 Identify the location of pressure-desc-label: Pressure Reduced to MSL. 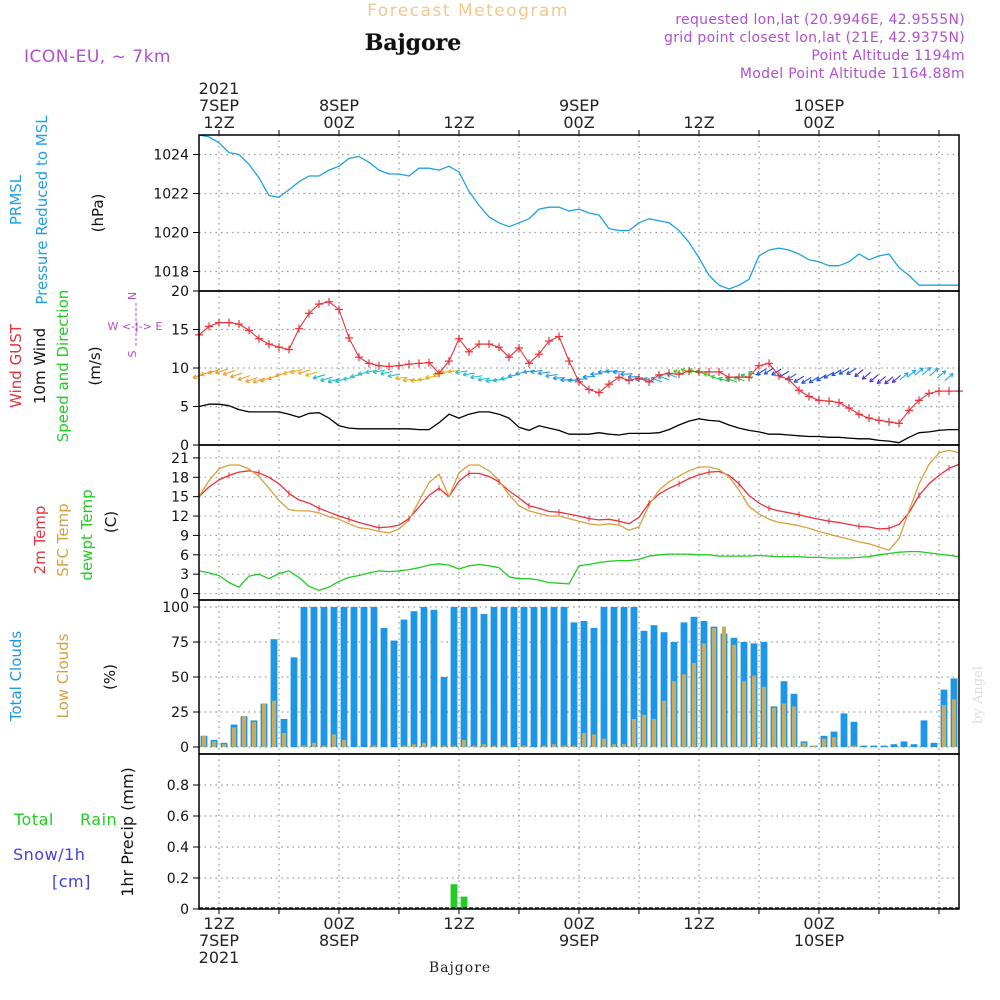
(42, 210).